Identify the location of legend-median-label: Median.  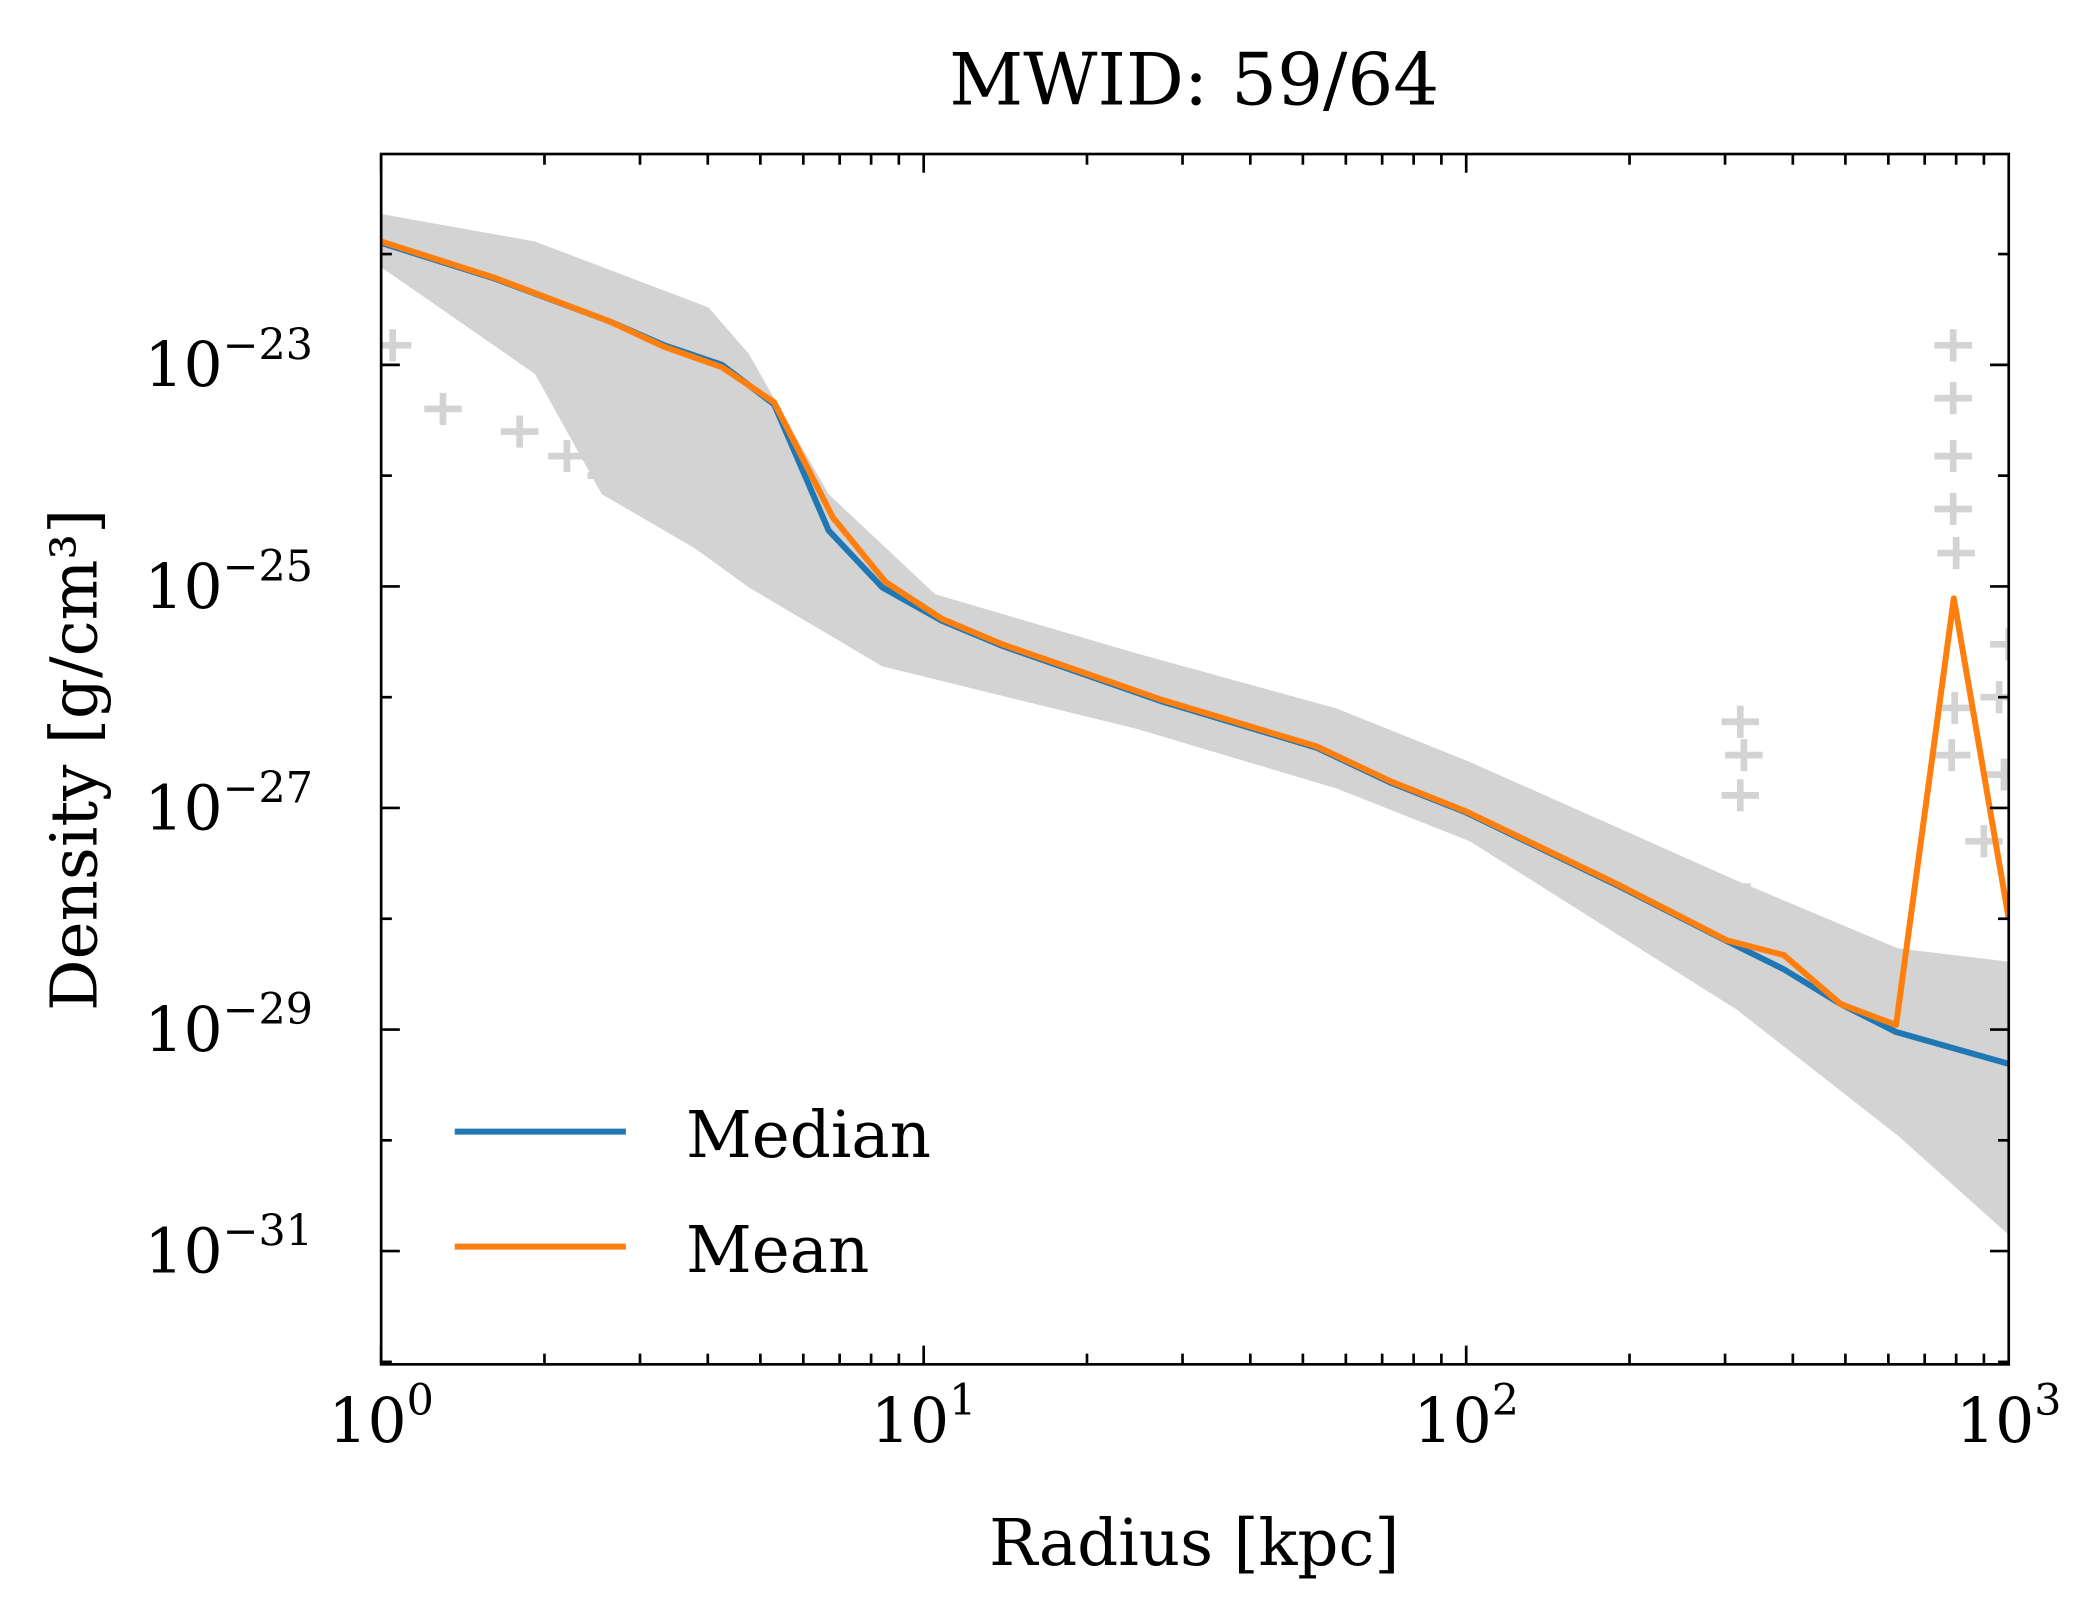
(808, 1135).